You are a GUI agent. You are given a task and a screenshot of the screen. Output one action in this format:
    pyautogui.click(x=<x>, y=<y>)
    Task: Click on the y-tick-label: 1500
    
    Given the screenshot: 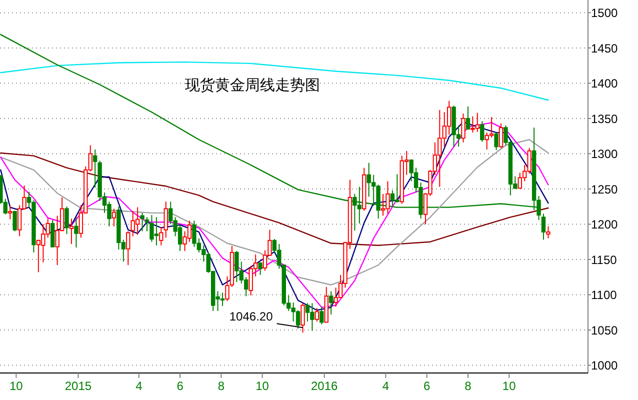 What is the action you would take?
    pyautogui.click(x=604, y=13)
    